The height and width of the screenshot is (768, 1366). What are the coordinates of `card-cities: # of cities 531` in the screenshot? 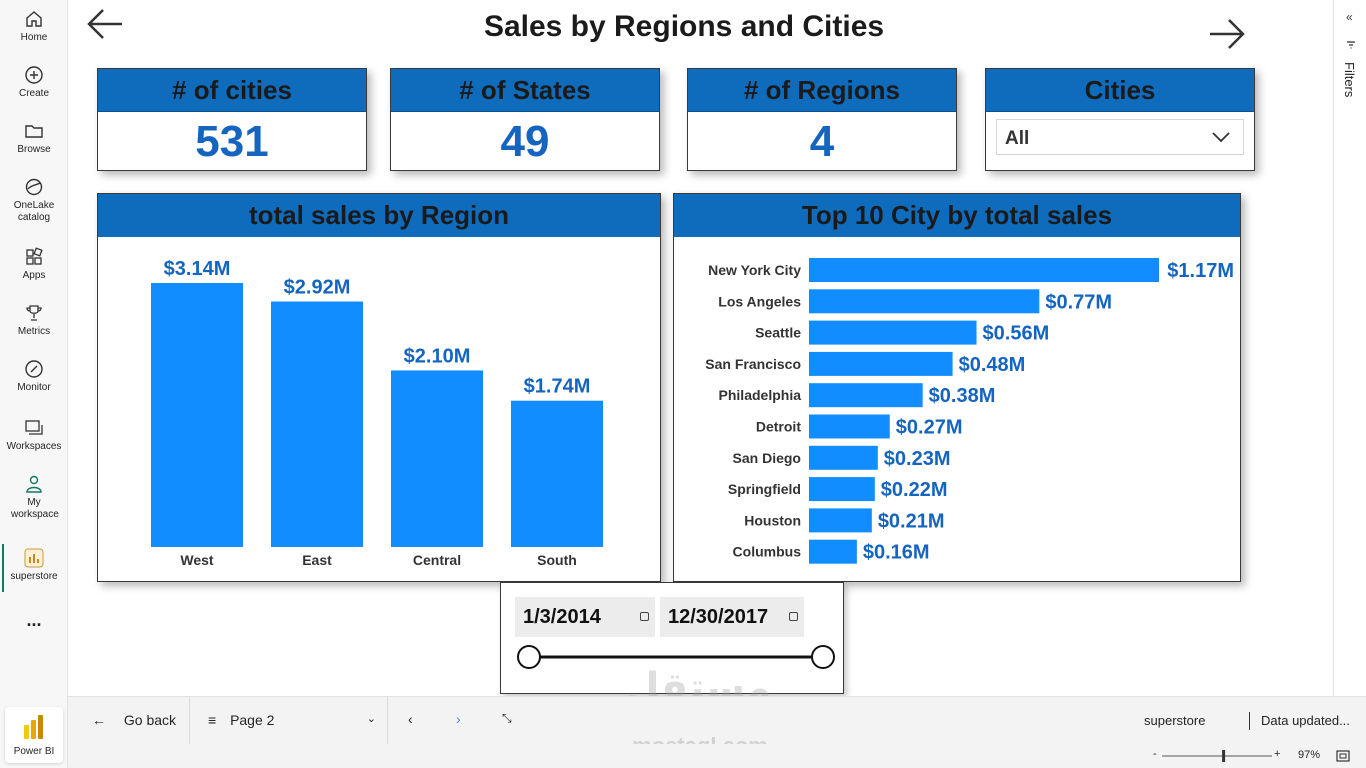 It's located at (232, 119).